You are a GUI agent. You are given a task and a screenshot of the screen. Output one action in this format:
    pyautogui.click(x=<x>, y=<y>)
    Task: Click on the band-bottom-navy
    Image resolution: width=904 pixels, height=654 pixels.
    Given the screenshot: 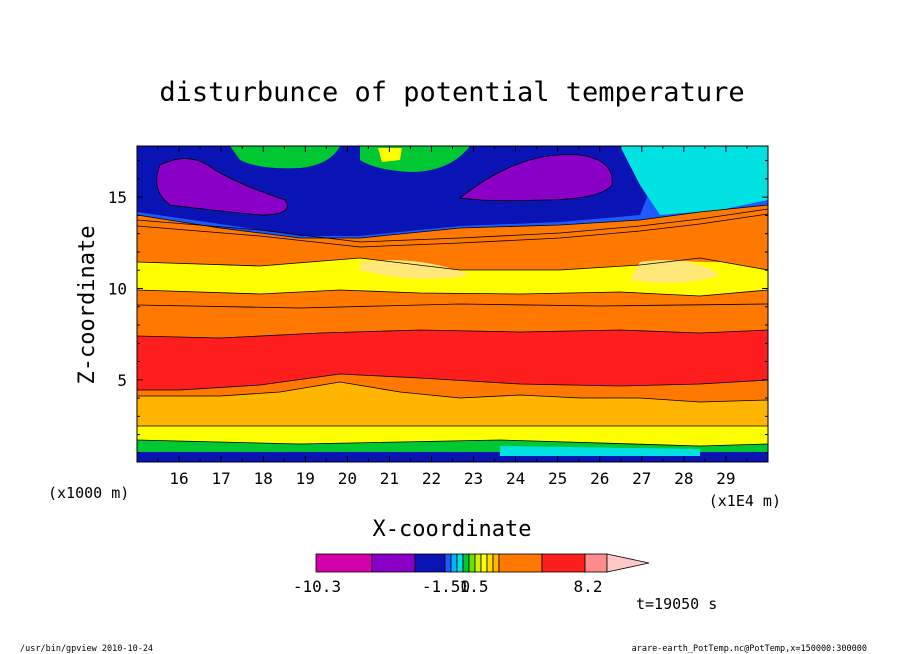 What is the action you would take?
    pyautogui.click(x=452, y=457)
    